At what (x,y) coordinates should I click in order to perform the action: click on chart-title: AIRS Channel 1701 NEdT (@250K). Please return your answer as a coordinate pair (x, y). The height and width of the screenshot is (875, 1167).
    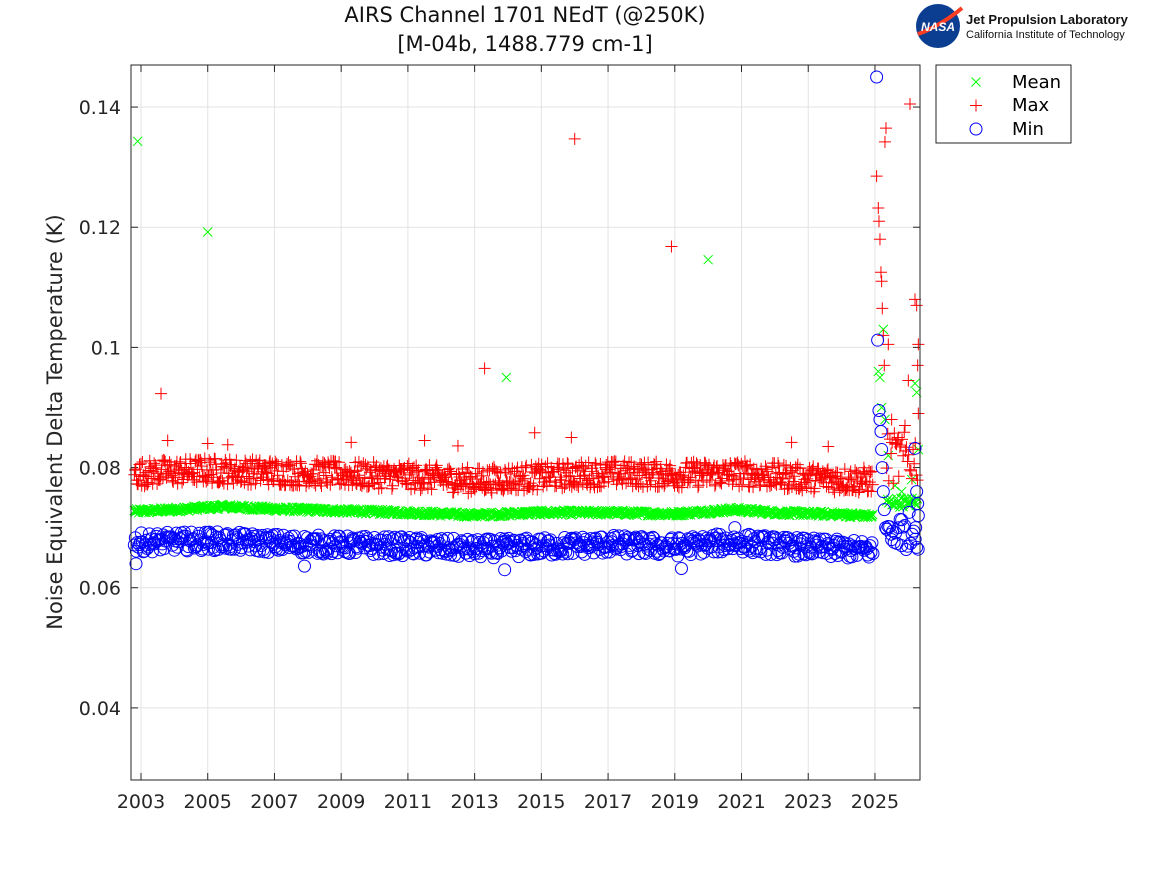
    Looking at the image, I should click on (524, 15).